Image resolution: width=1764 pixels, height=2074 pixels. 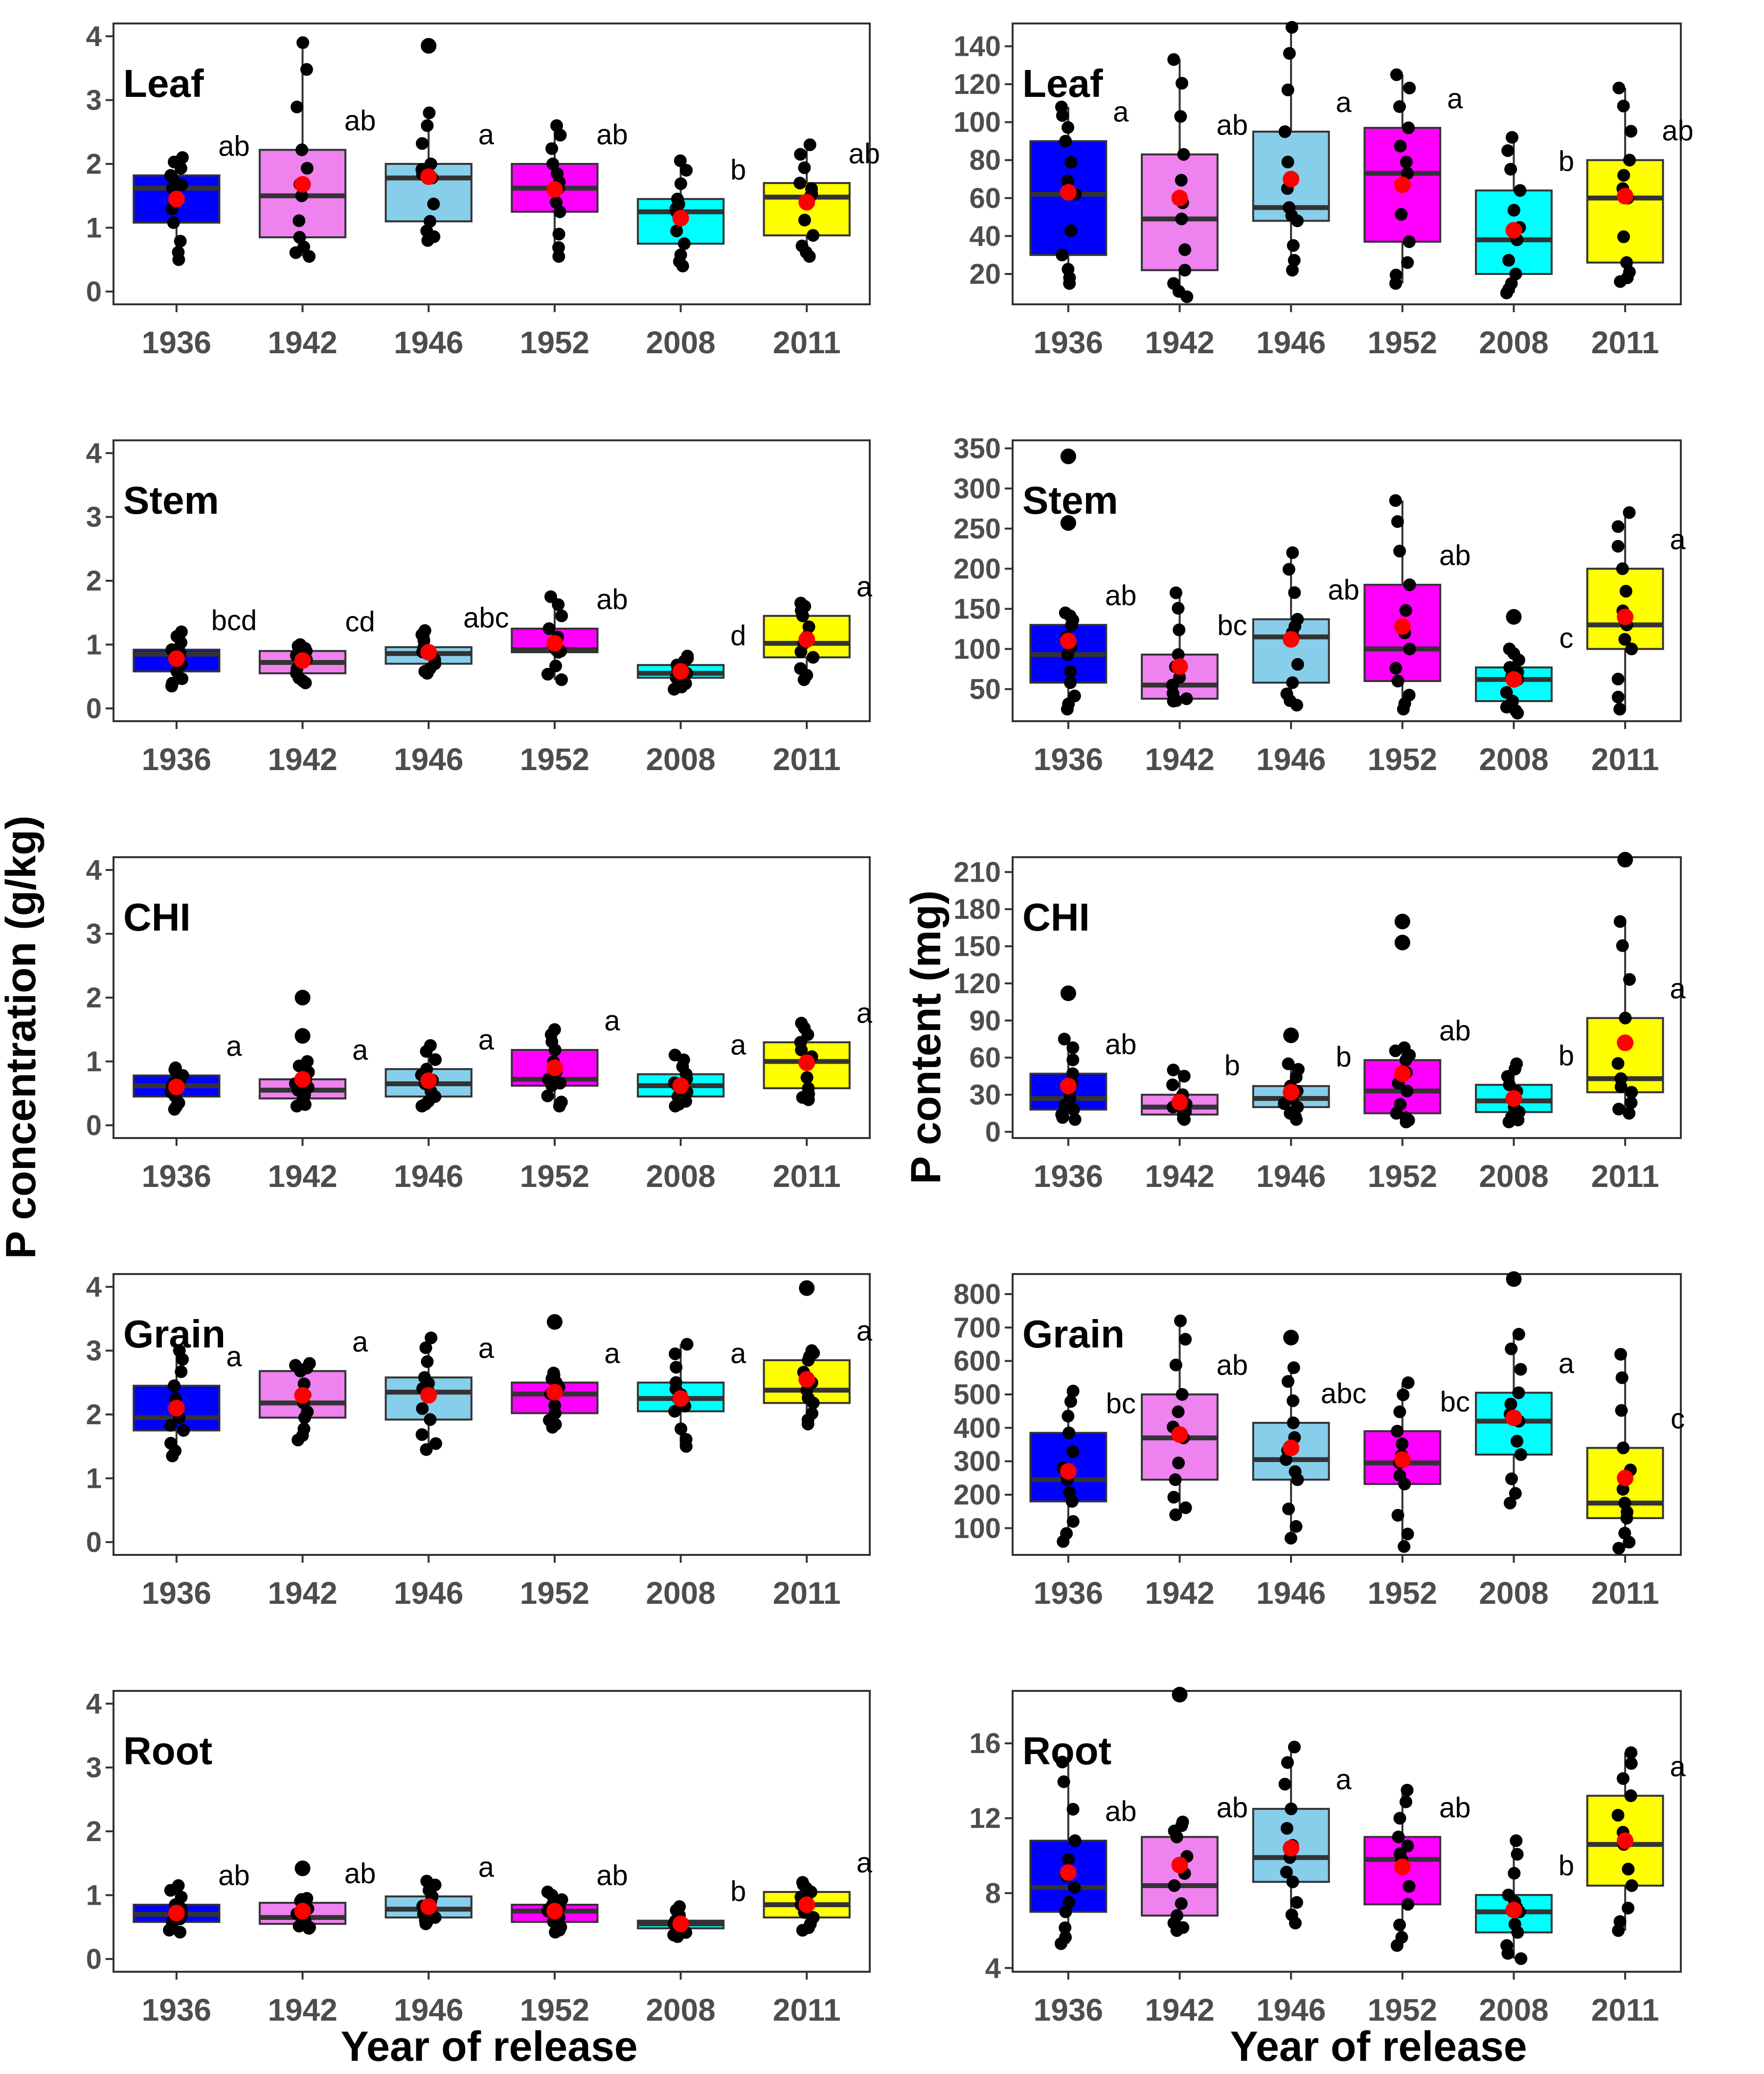 I want to click on box-2008: d, so click(x=691, y=658).